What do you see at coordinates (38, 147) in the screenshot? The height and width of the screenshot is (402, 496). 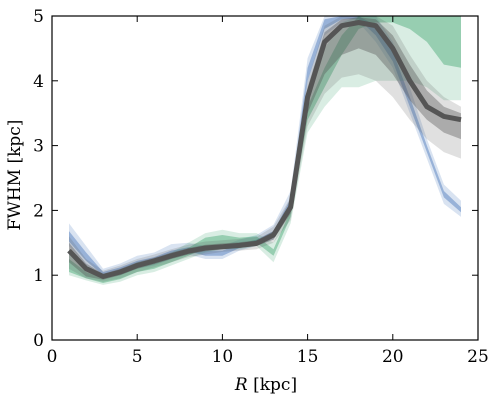 I see `y-tick-label: 3` at bounding box center [38, 147].